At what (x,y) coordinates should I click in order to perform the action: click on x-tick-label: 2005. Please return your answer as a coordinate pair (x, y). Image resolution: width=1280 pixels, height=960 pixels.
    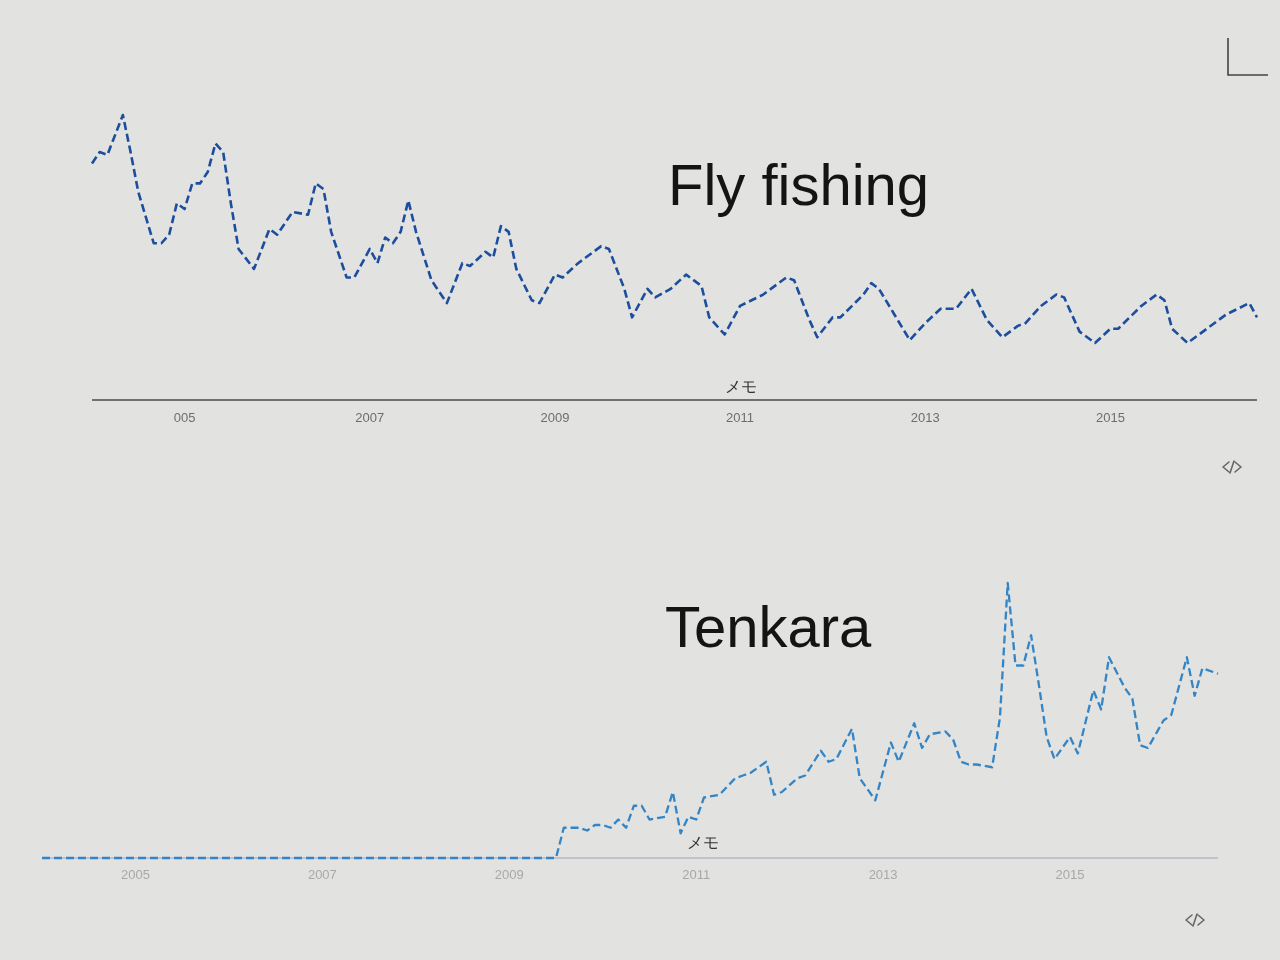
    Looking at the image, I should click on (135, 874).